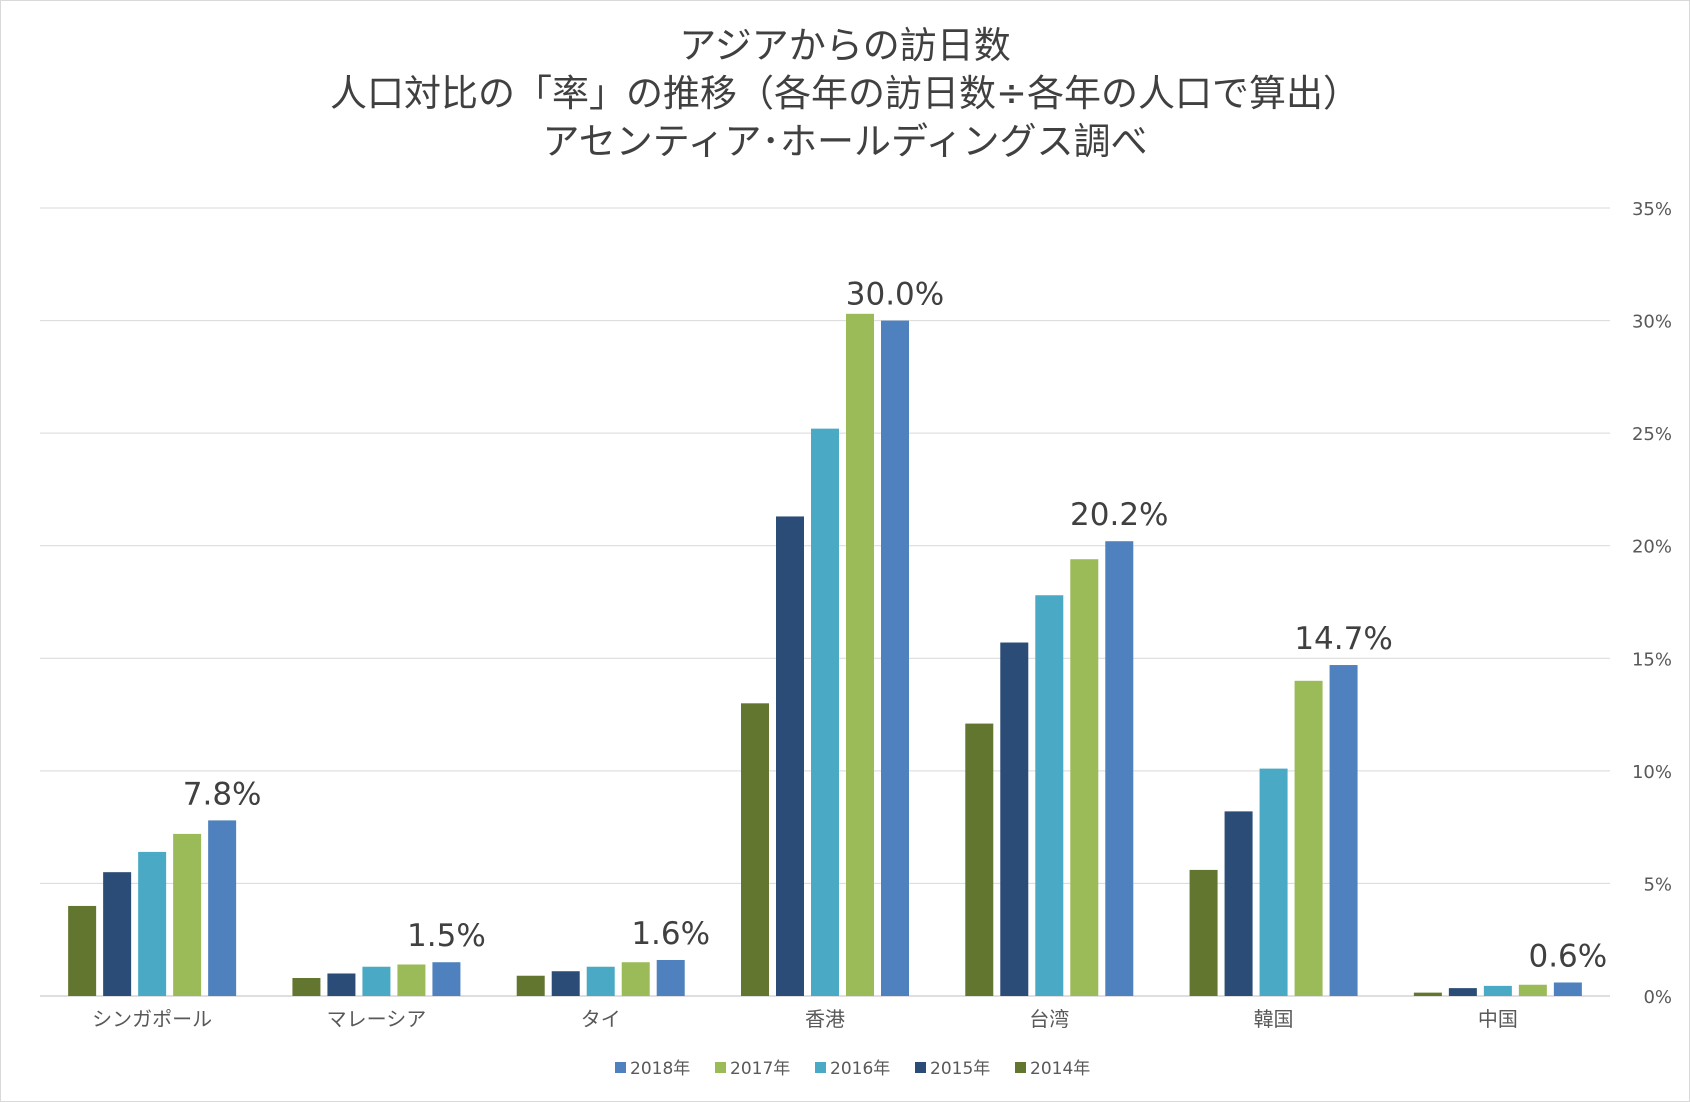  What do you see at coordinates (825, 1019) in the screenshot?
I see `x-tick-label: 香港` at bounding box center [825, 1019].